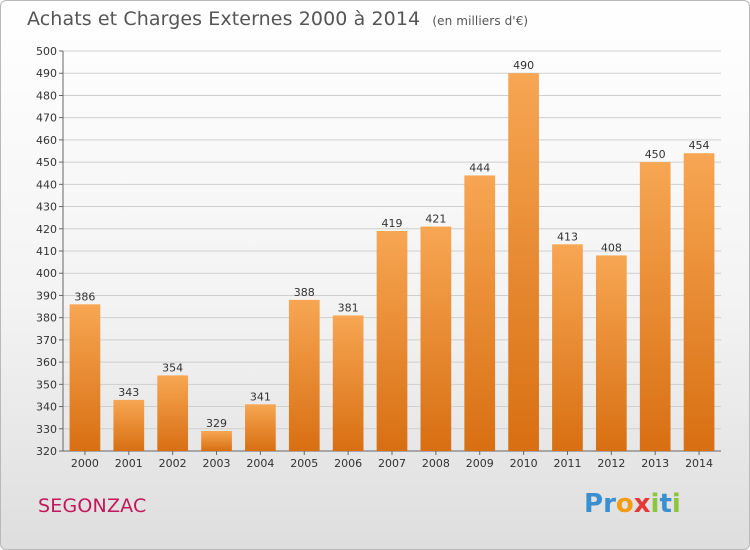 Image resolution: width=750 pixels, height=550 pixels. Describe the element at coordinates (655, 154) in the screenshot. I see `data-label: 450` at that location.